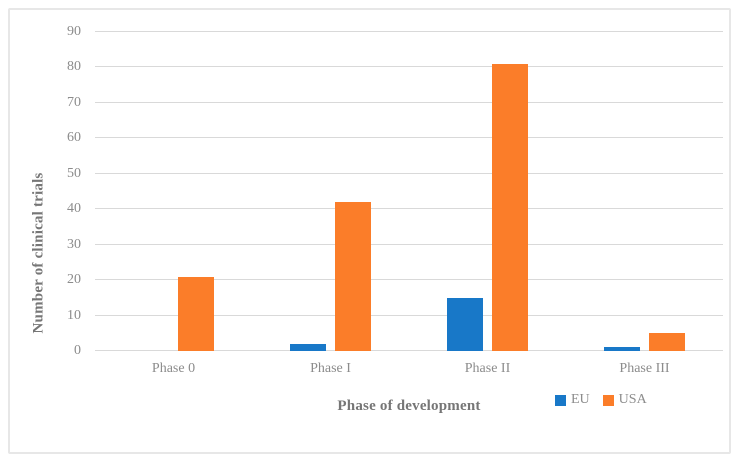 This screenshot has width=739, height=462. What do you see at coordinates (330, 368) in the screenshot?
I see `x-tick-label: Phase I` at bounding box center [330, 368].